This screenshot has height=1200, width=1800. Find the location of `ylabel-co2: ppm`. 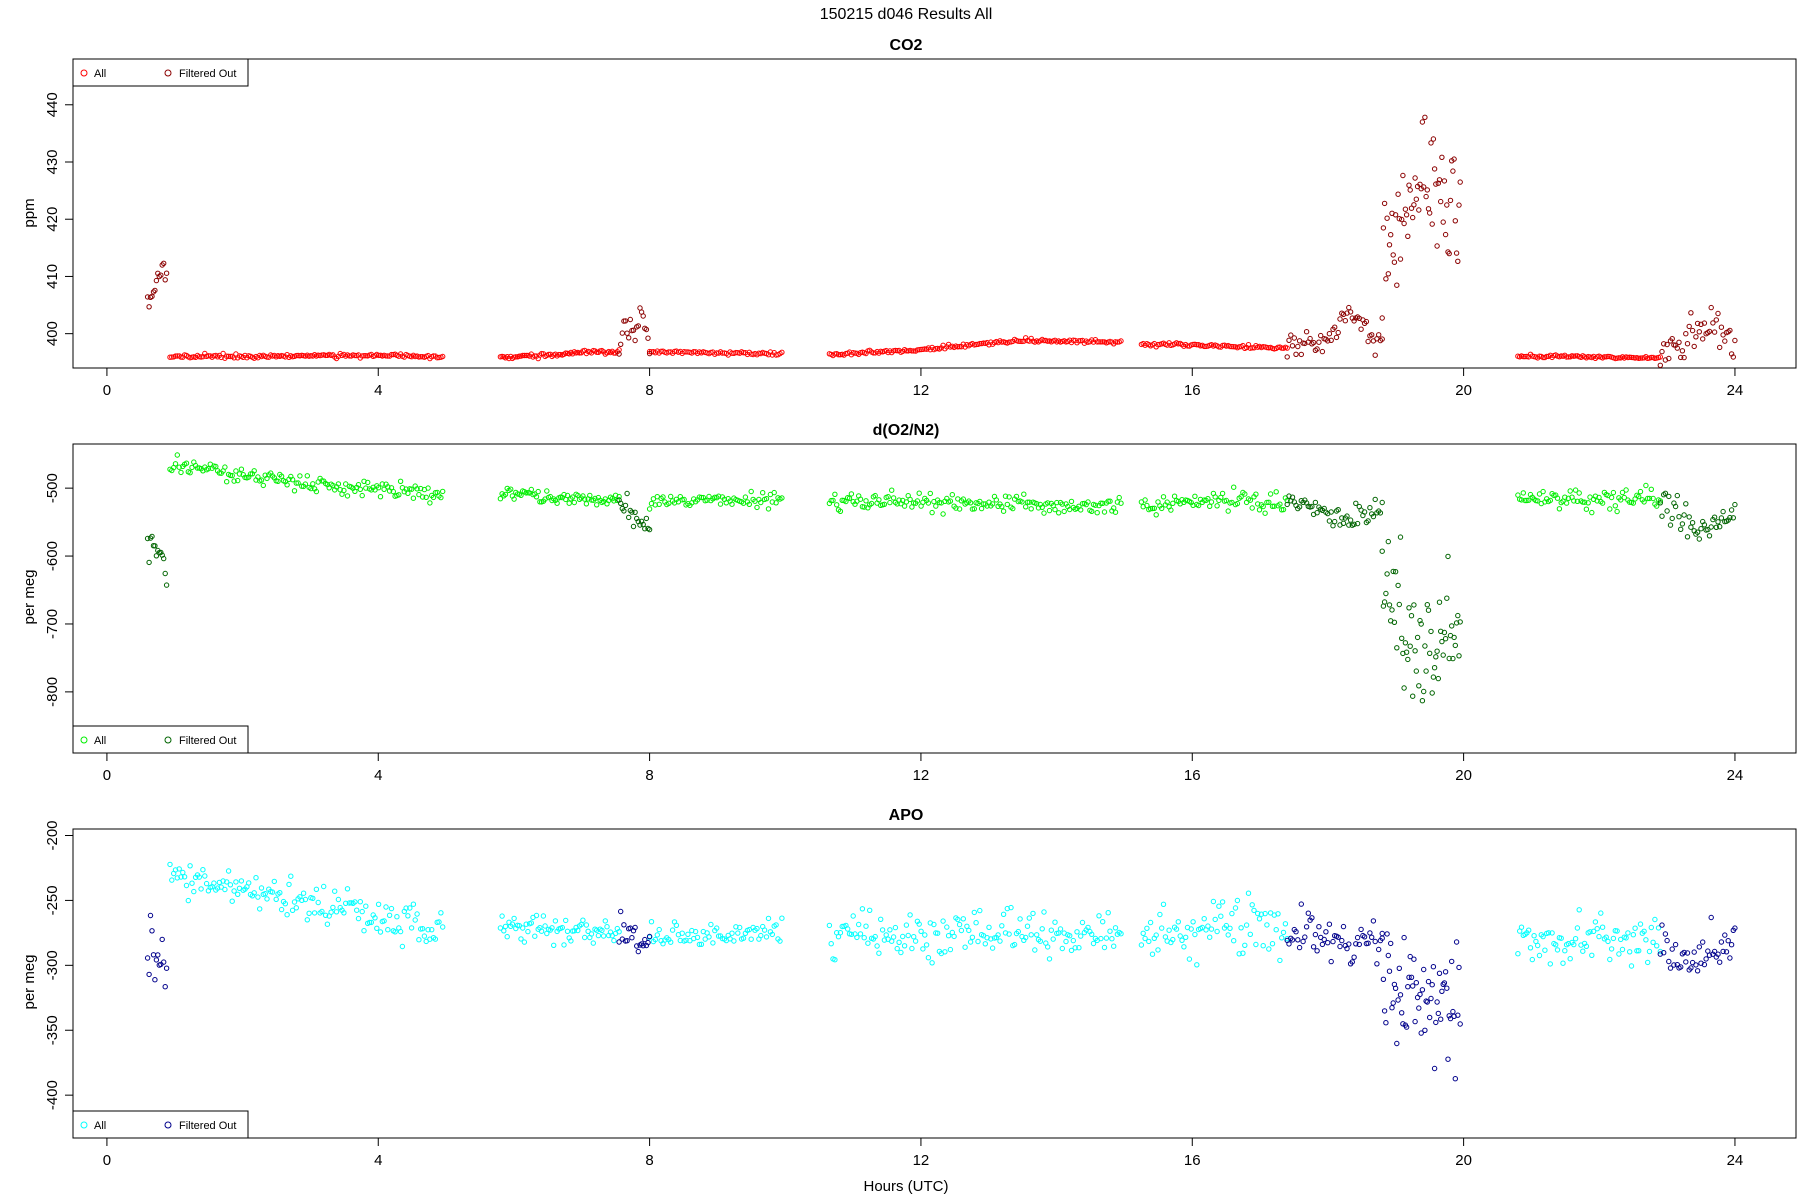

ylabel-co2: ppm is located at coordinates (29, 212).